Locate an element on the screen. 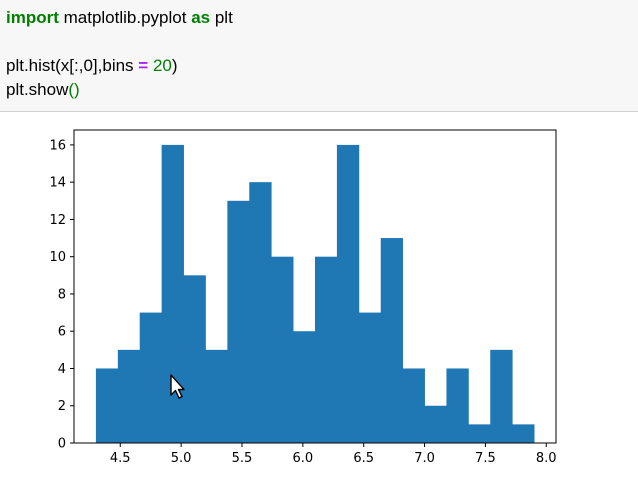 This screenshot has width=638, height=479. y-tick-label: 10 is located at coordinates (57, 257).